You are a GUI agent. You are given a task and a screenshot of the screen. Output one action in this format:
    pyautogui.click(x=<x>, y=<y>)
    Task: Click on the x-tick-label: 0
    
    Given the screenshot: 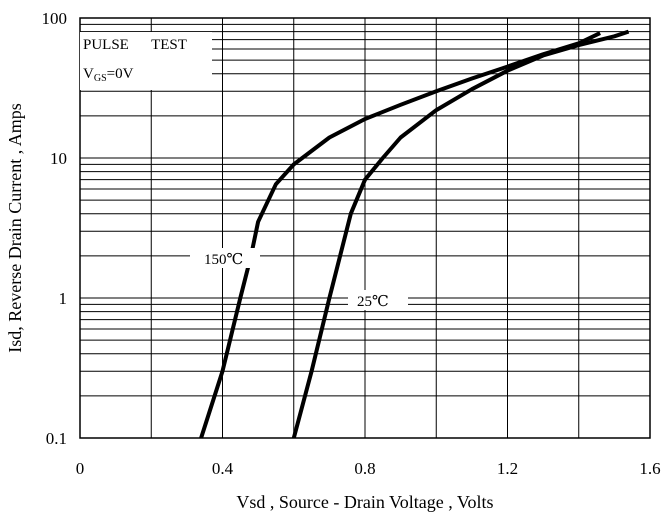 What is the action you would take?
    pyautogui.click(x=80, y=468)
    